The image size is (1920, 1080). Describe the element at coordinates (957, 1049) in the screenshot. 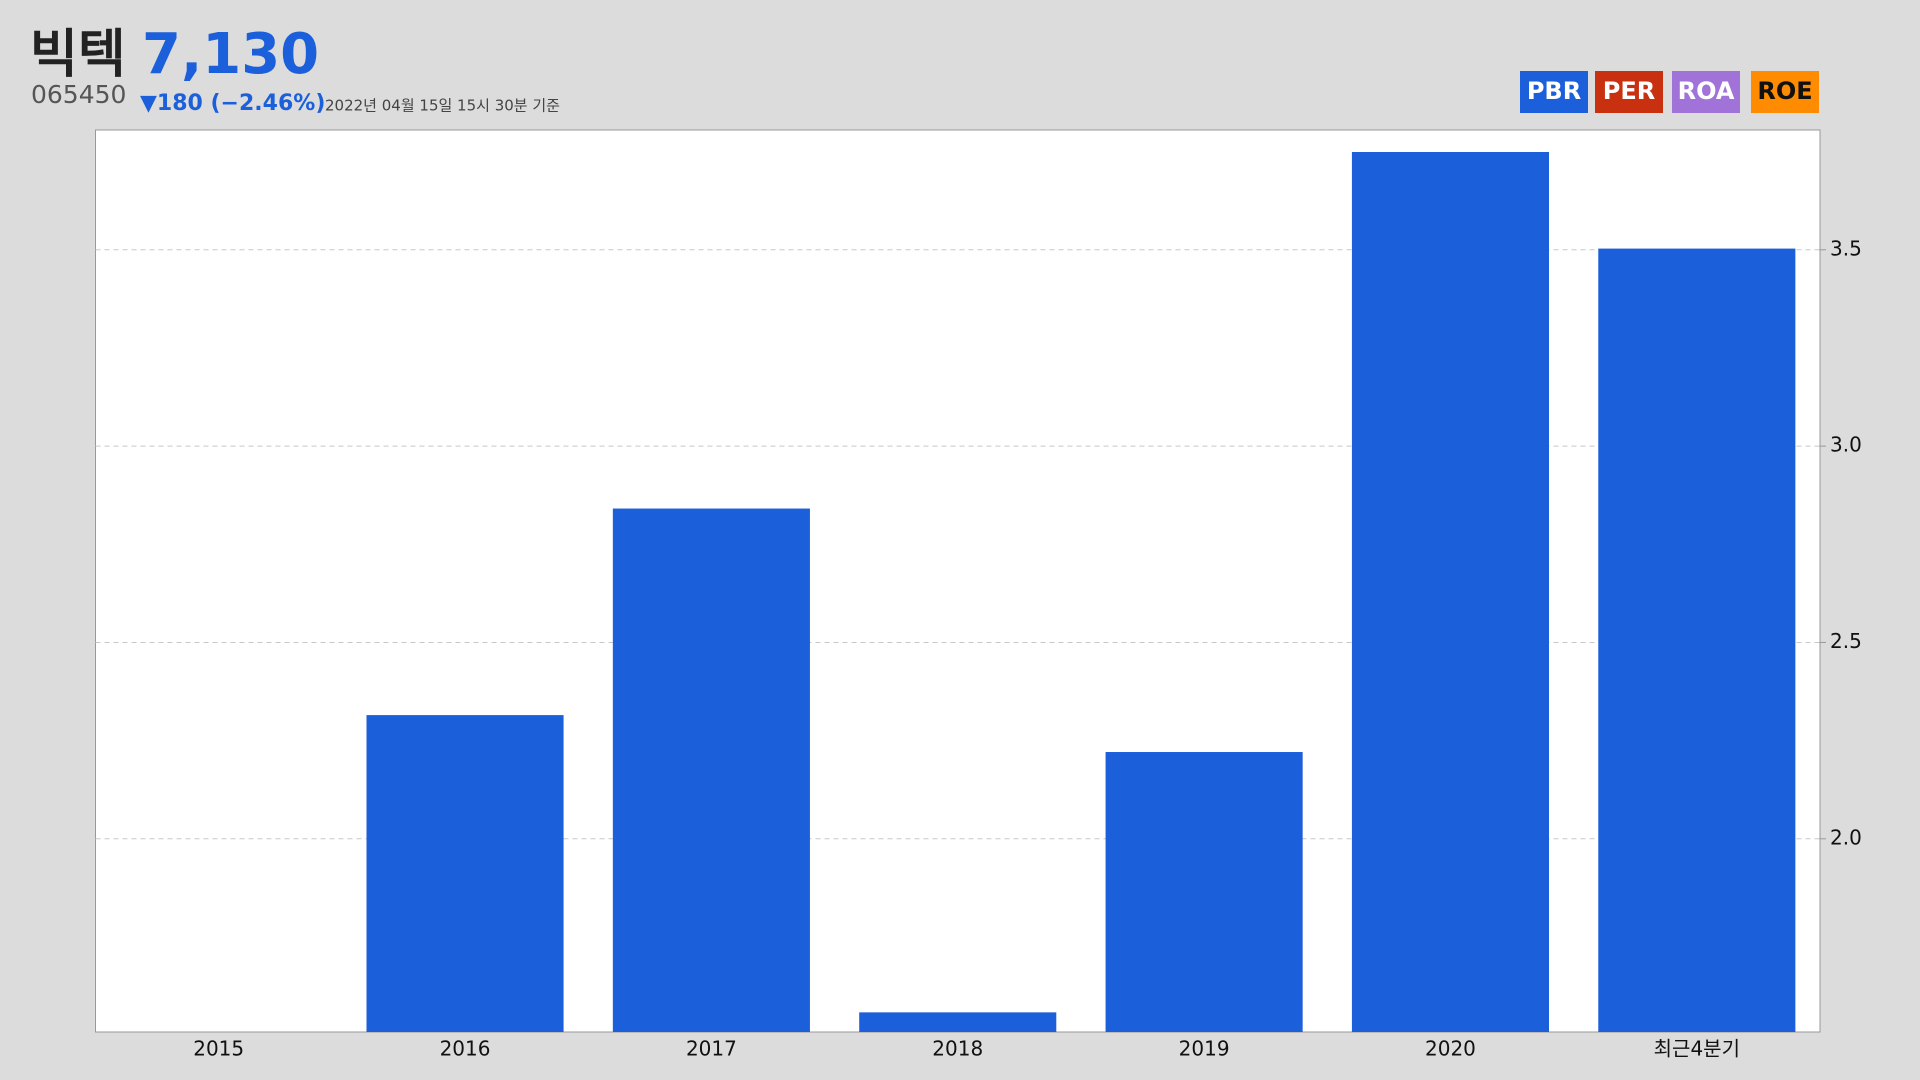

I see `x-tick-label: 2018` at that location.